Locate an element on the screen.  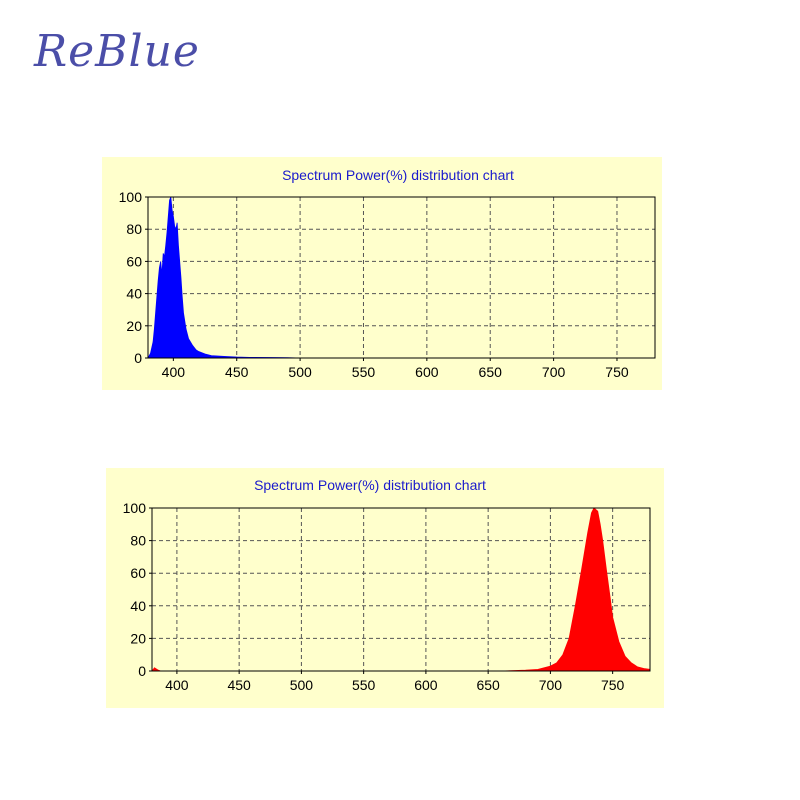
blue-y-tick-0: 0 is located at coordinates (138, 358).